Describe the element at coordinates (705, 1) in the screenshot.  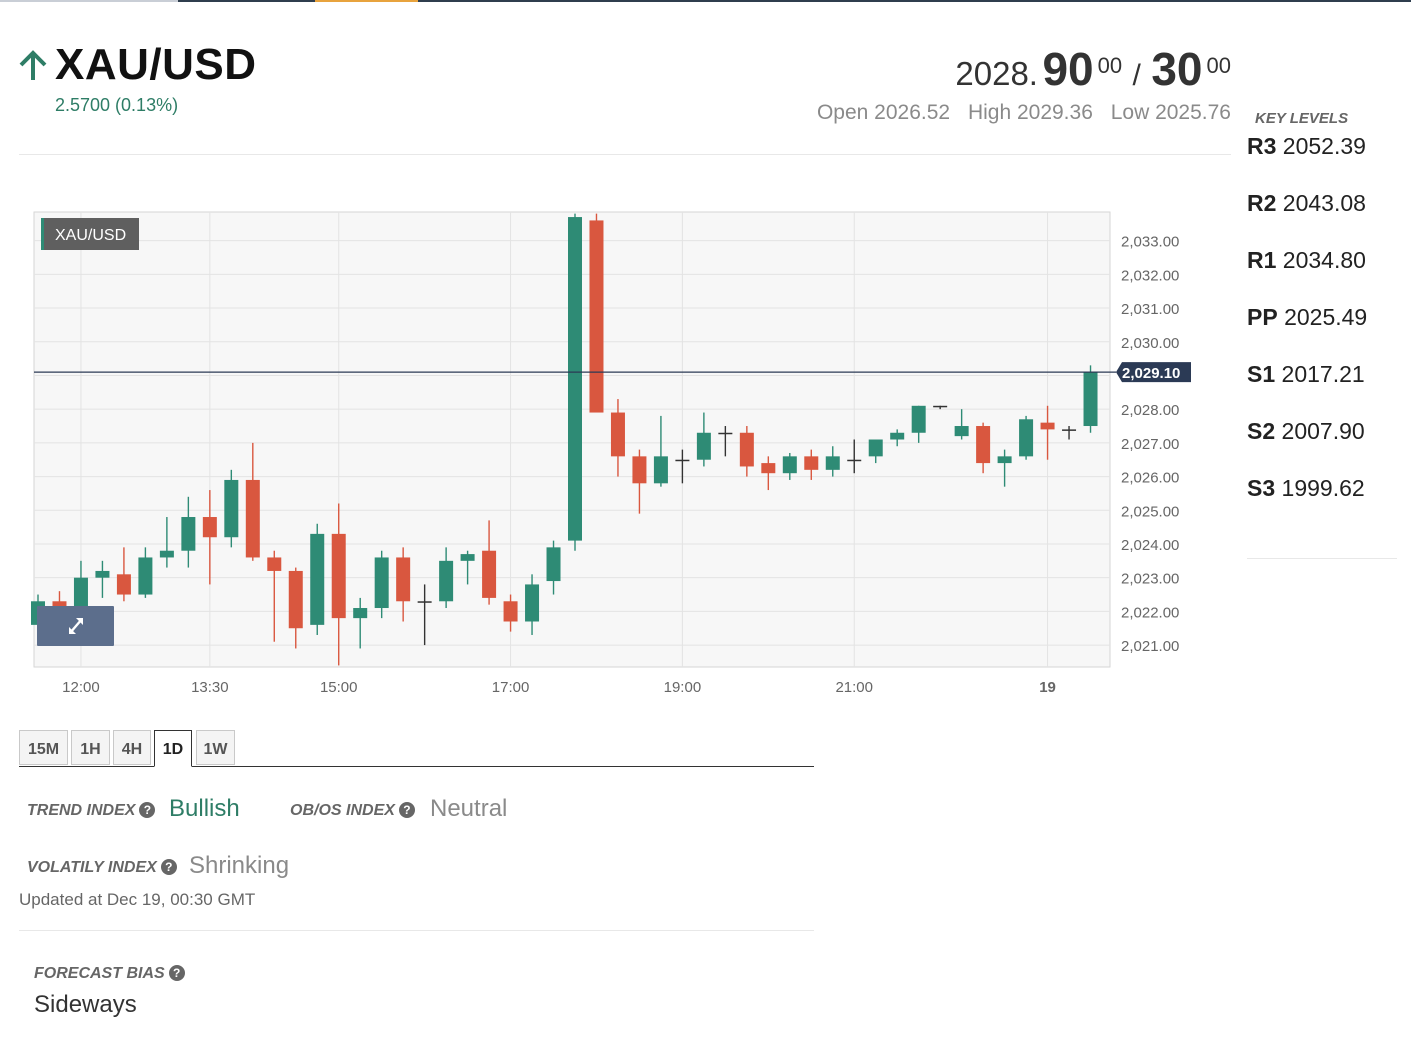
I see `top-nav-bar` at that location.